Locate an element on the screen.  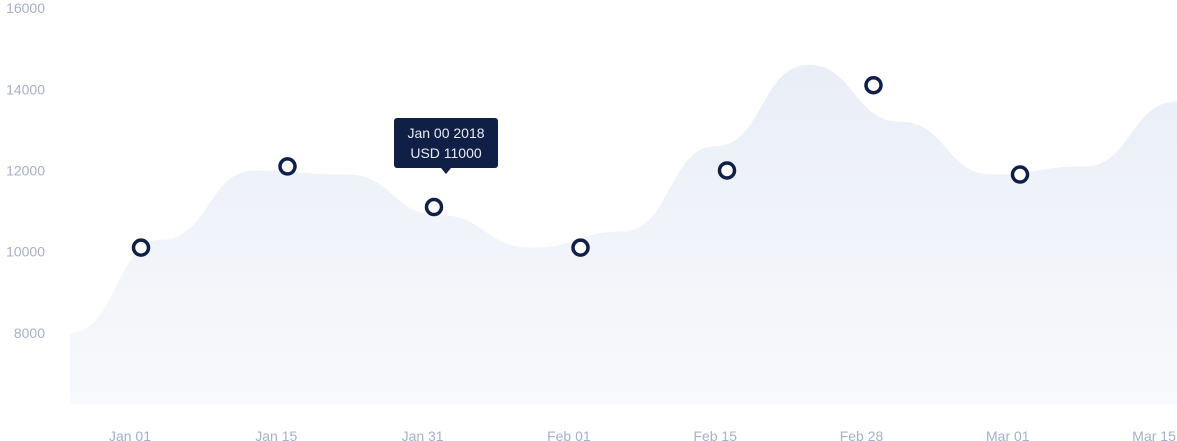
x-tick-label: Jan 15 is located at coordinates (276, 434).